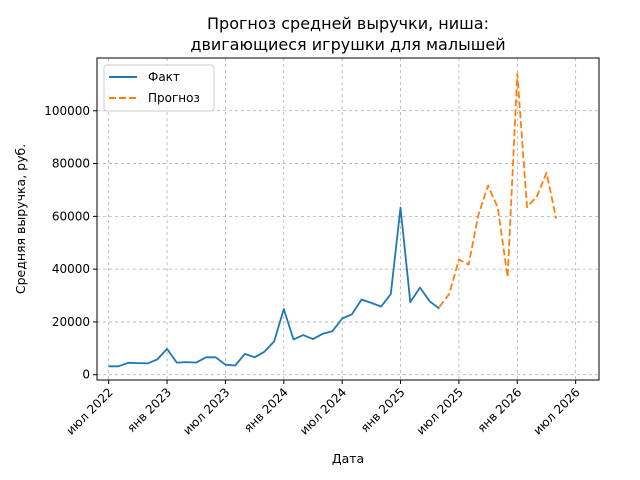 The image size is (640, 480). What do you see at coordinates (90, 411) in the screenshot?
I see `x-tick-label: июл 2022` at bounding box center [90, 411].